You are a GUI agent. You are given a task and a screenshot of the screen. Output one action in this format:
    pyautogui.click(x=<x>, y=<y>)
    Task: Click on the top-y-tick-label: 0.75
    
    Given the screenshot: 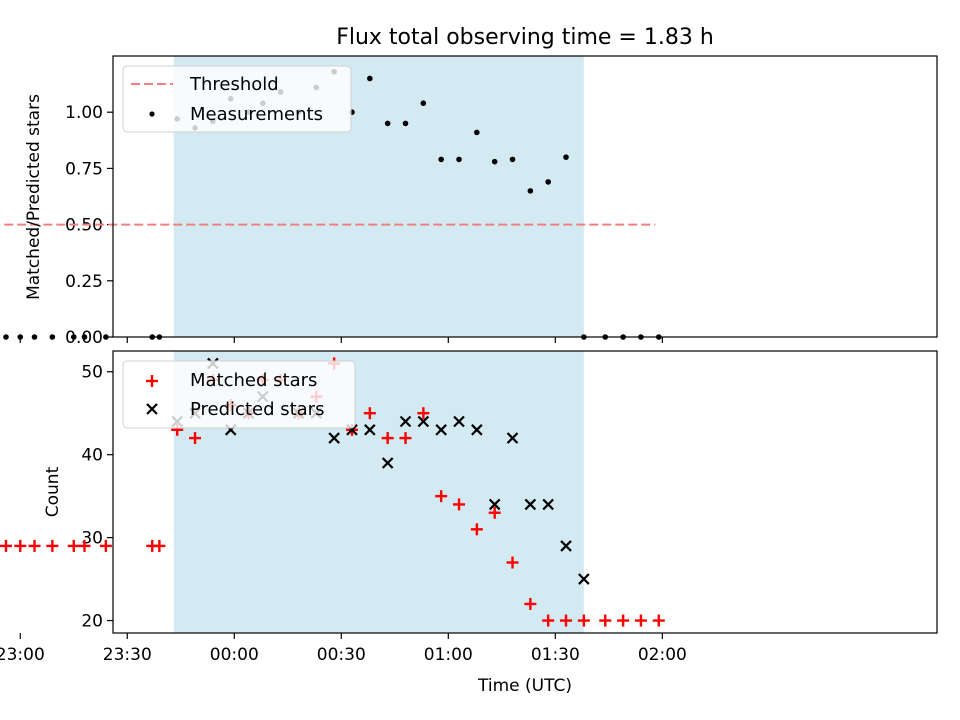 What is the action you would take?
    pyautogui.click(x=84, y=169)
    